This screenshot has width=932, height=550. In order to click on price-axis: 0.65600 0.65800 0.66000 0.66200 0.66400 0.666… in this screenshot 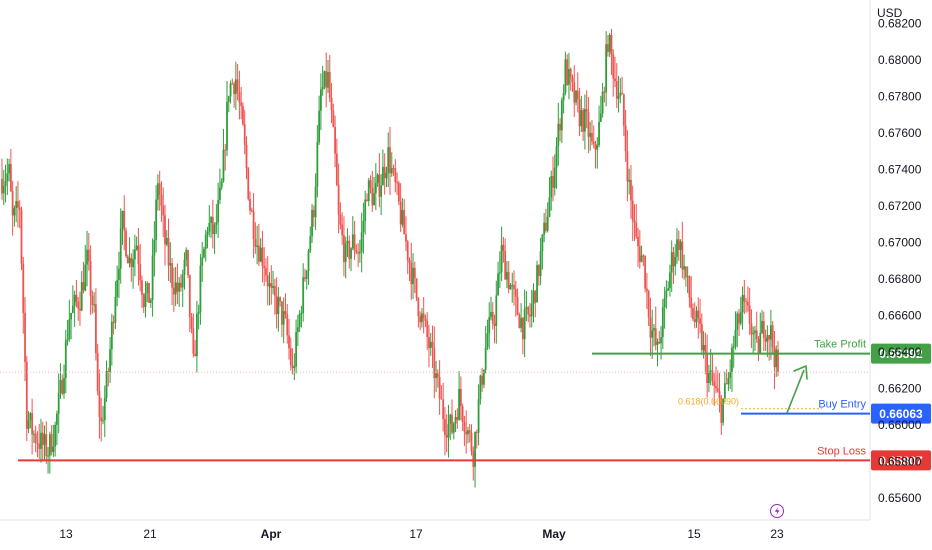, I will do `click(900, 261)`.